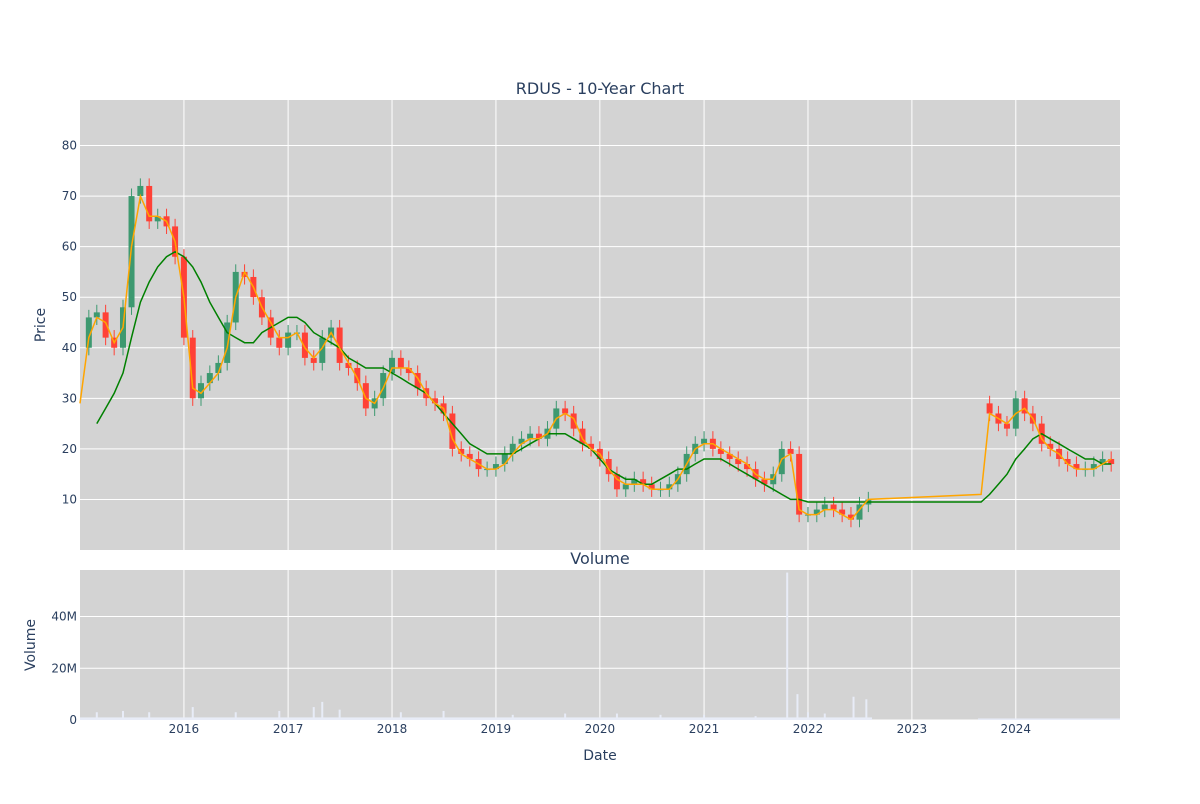 The width and height of the screenshot is (1200, 804). What do you see at coordinates (392, 729) in the screenshot?
I see `x-tick-label: 2018` at bounding box center [392, 729].